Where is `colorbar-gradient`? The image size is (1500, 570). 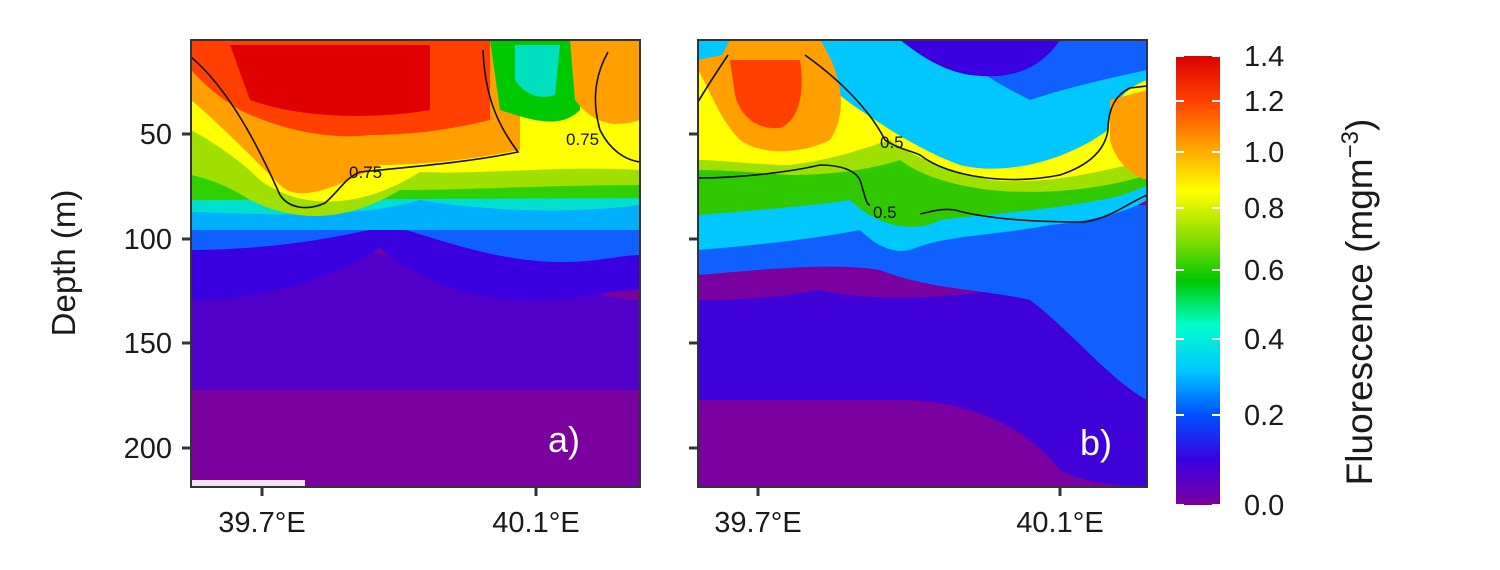 colorbar-gradient is located at coordinates (1198, 280).